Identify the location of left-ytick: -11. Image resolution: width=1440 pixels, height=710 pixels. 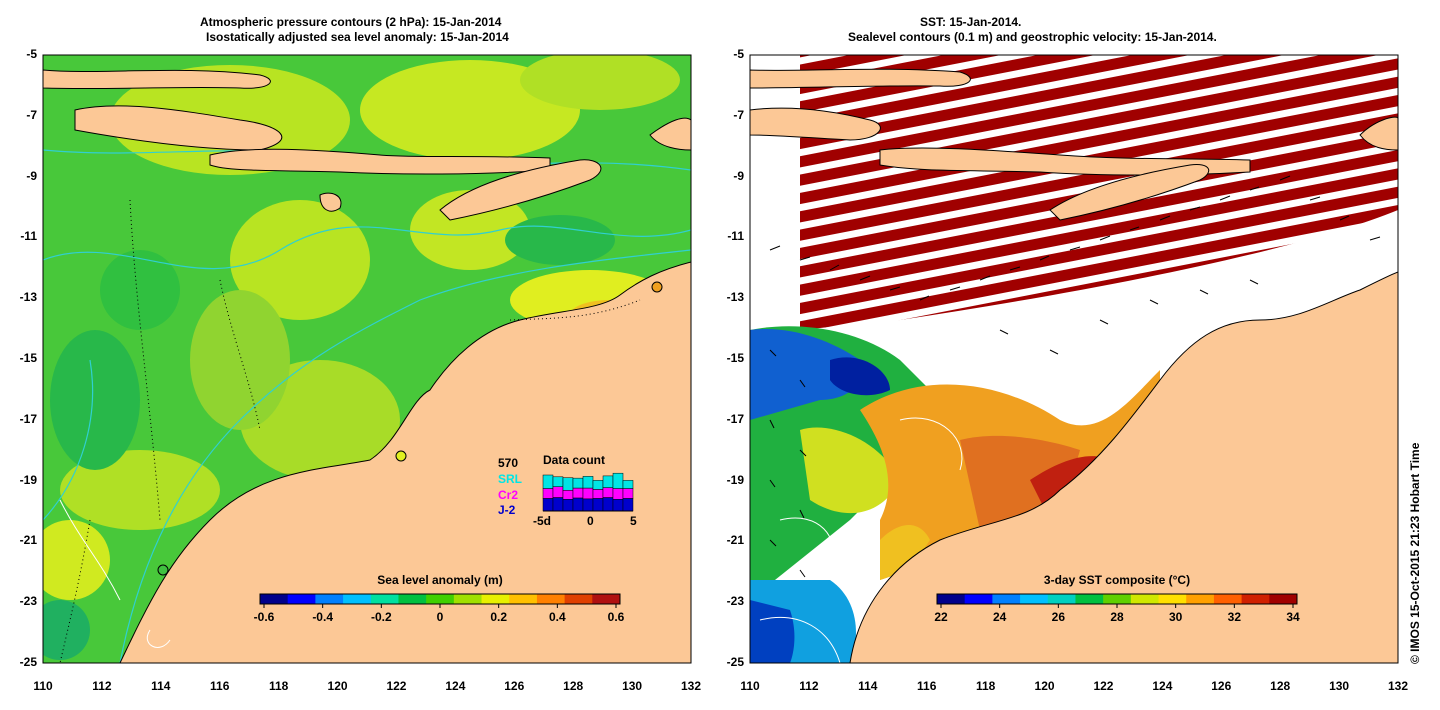
(28, 236).